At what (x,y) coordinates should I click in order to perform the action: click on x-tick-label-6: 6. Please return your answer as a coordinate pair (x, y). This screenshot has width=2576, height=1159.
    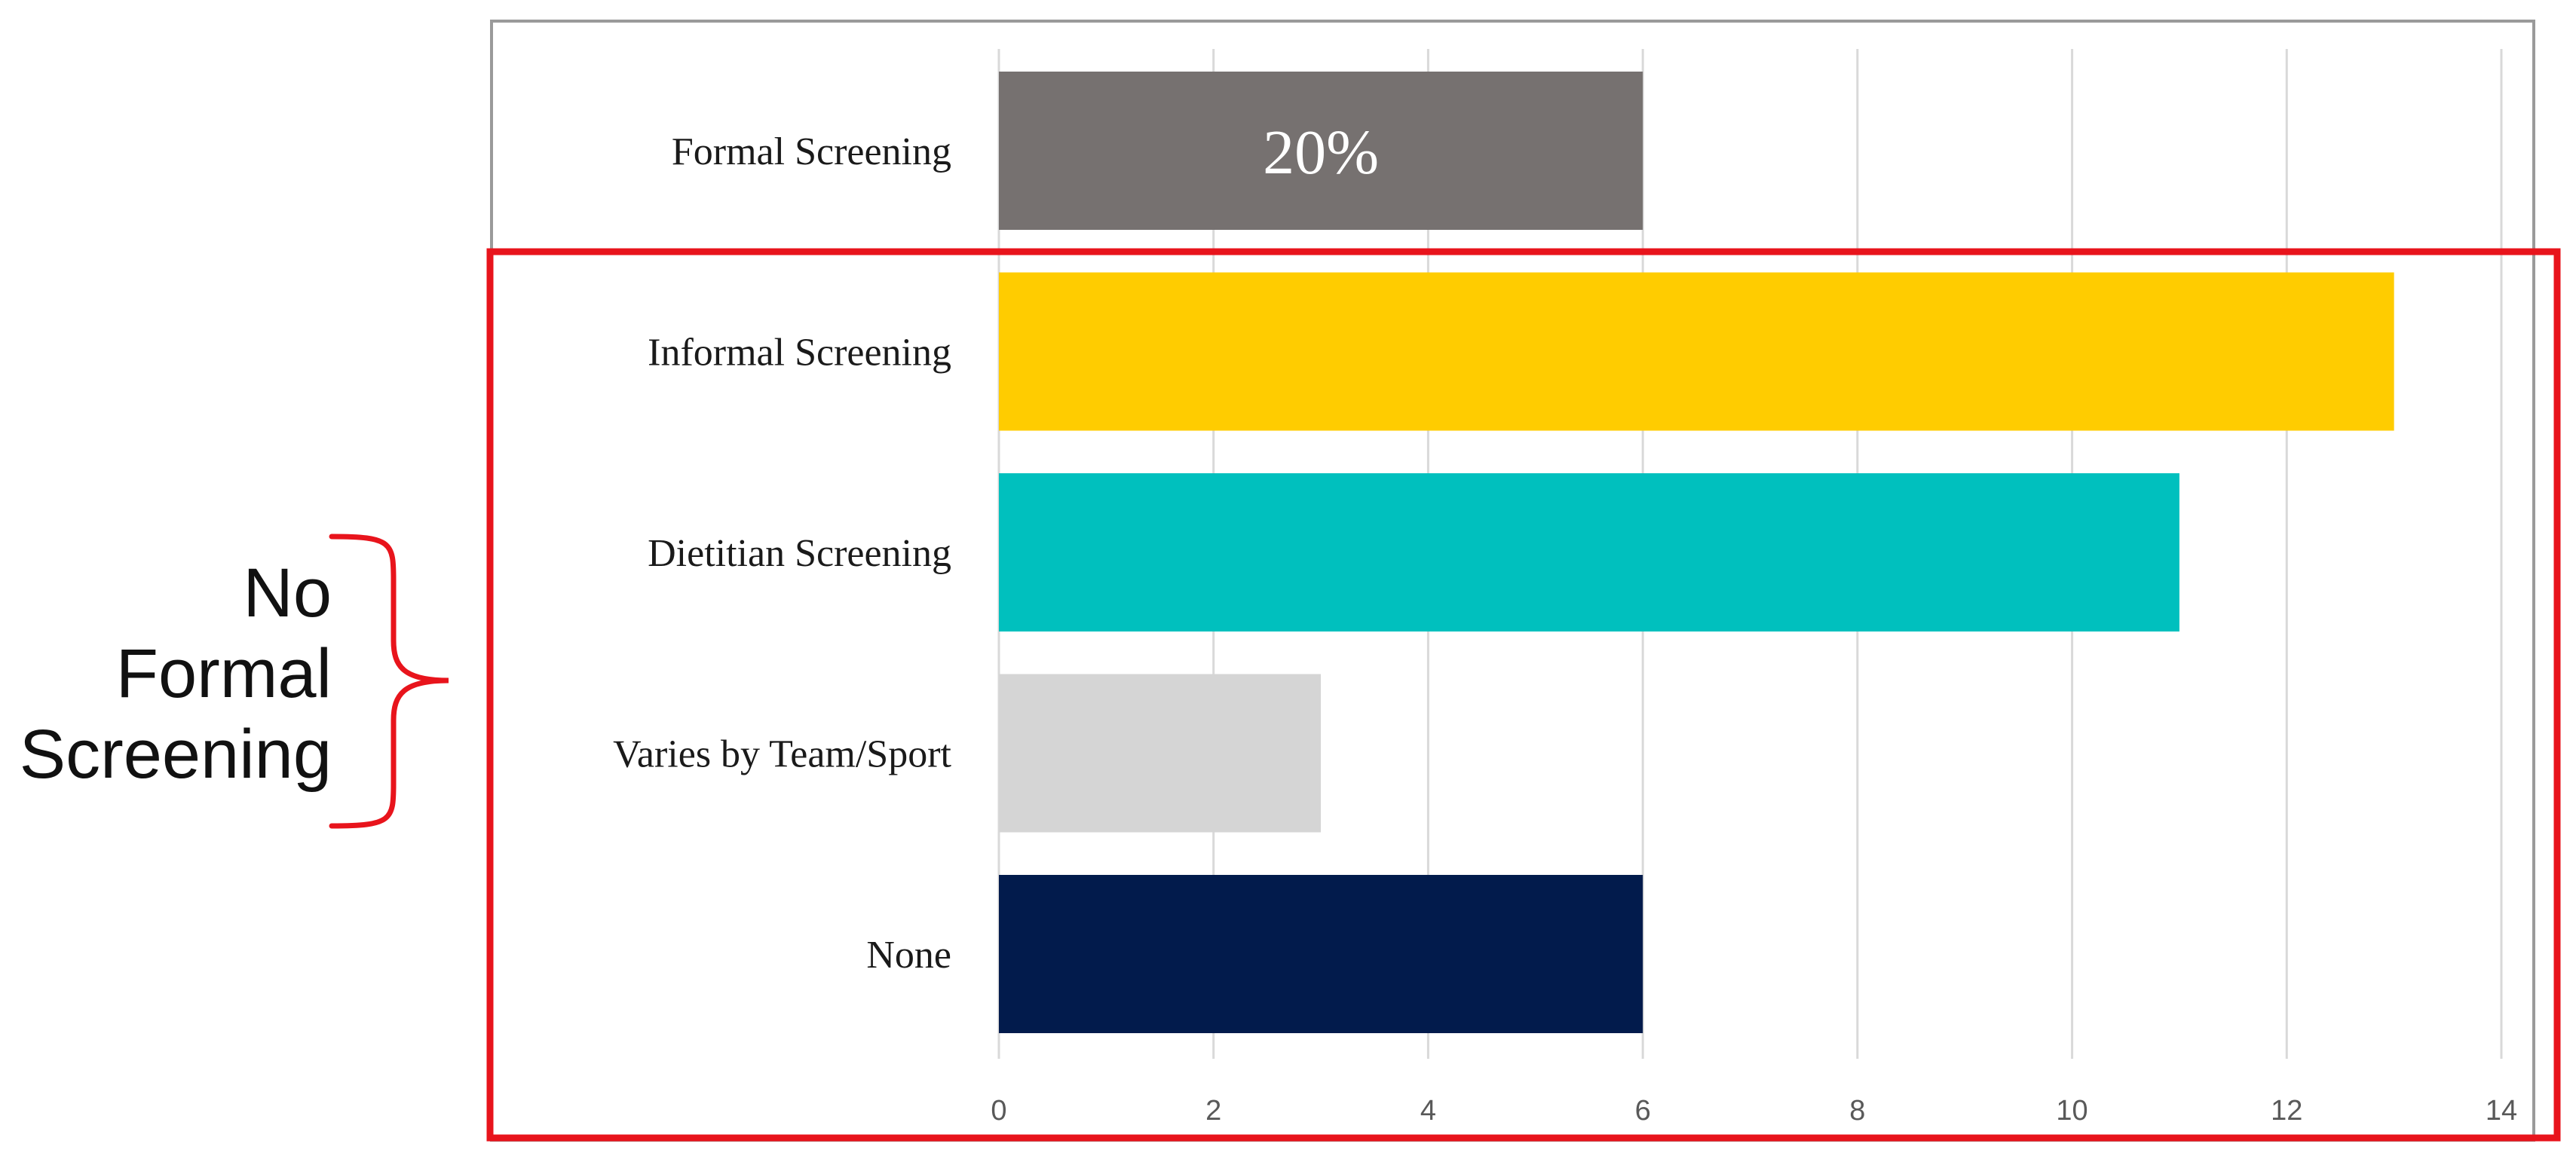
    Looking at the image, I should click on (1643, 1111).